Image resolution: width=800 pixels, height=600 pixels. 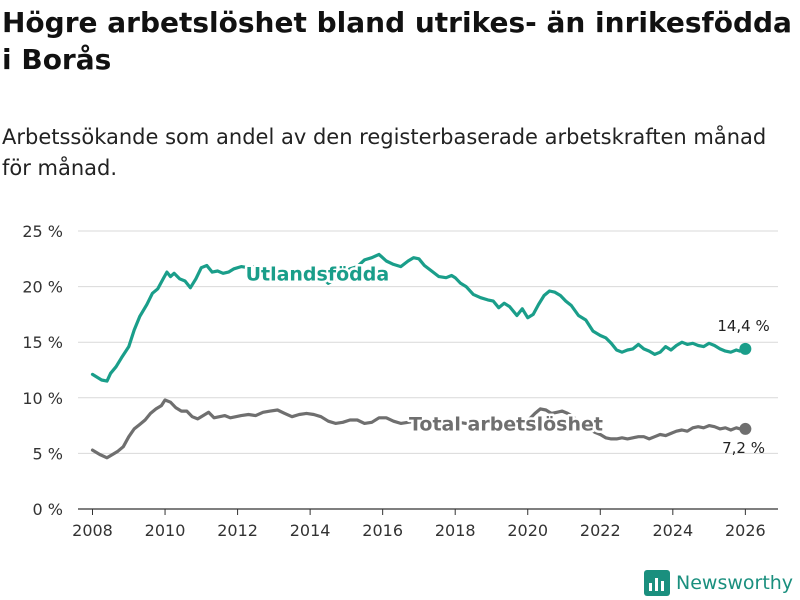 I want to click on x-tick-label: 2014, so click(x=310, y=530).